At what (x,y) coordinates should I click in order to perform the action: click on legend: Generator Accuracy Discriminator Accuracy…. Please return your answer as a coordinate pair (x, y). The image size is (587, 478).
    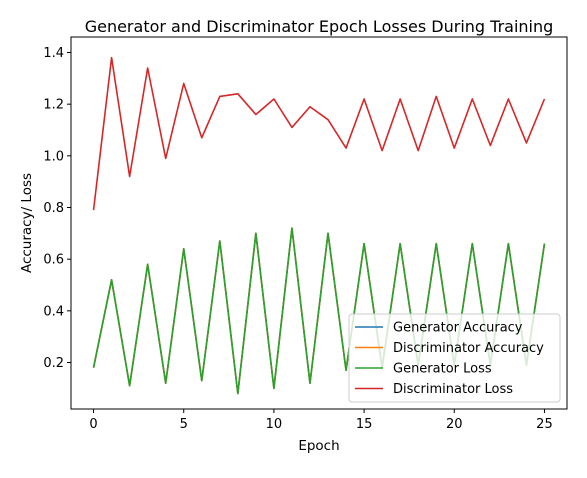
    Looking at the image, I should click on (454, 358).